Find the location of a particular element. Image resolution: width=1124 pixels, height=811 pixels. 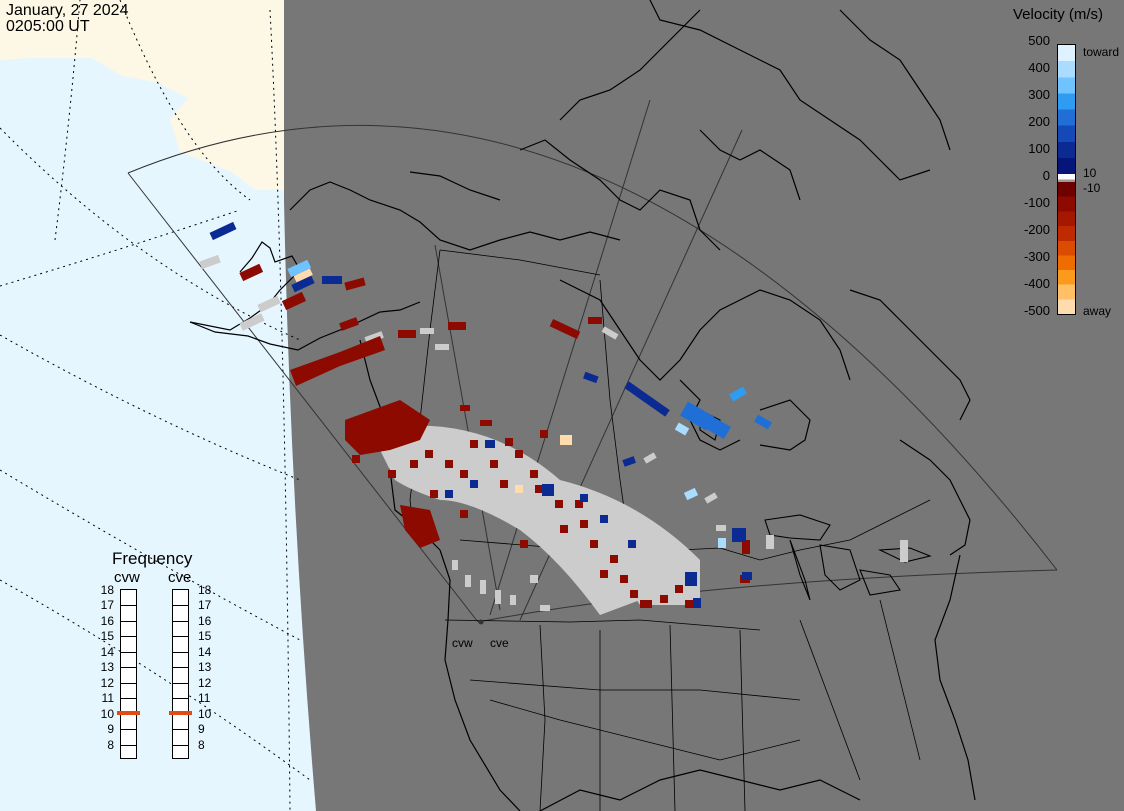

frequency-marker-cvw is located at coordinates (128, 712).